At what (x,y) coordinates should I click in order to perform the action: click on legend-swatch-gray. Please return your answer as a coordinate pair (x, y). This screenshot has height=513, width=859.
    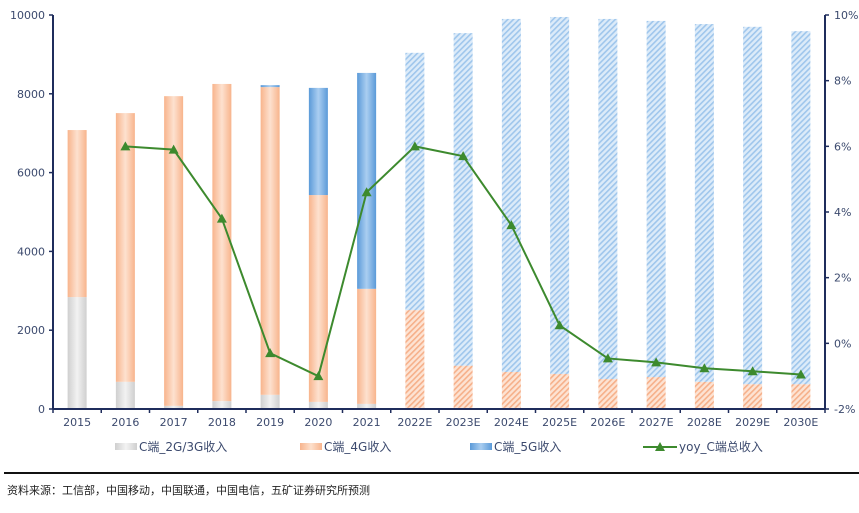
    Looking at the image, I should click on (126, 446).